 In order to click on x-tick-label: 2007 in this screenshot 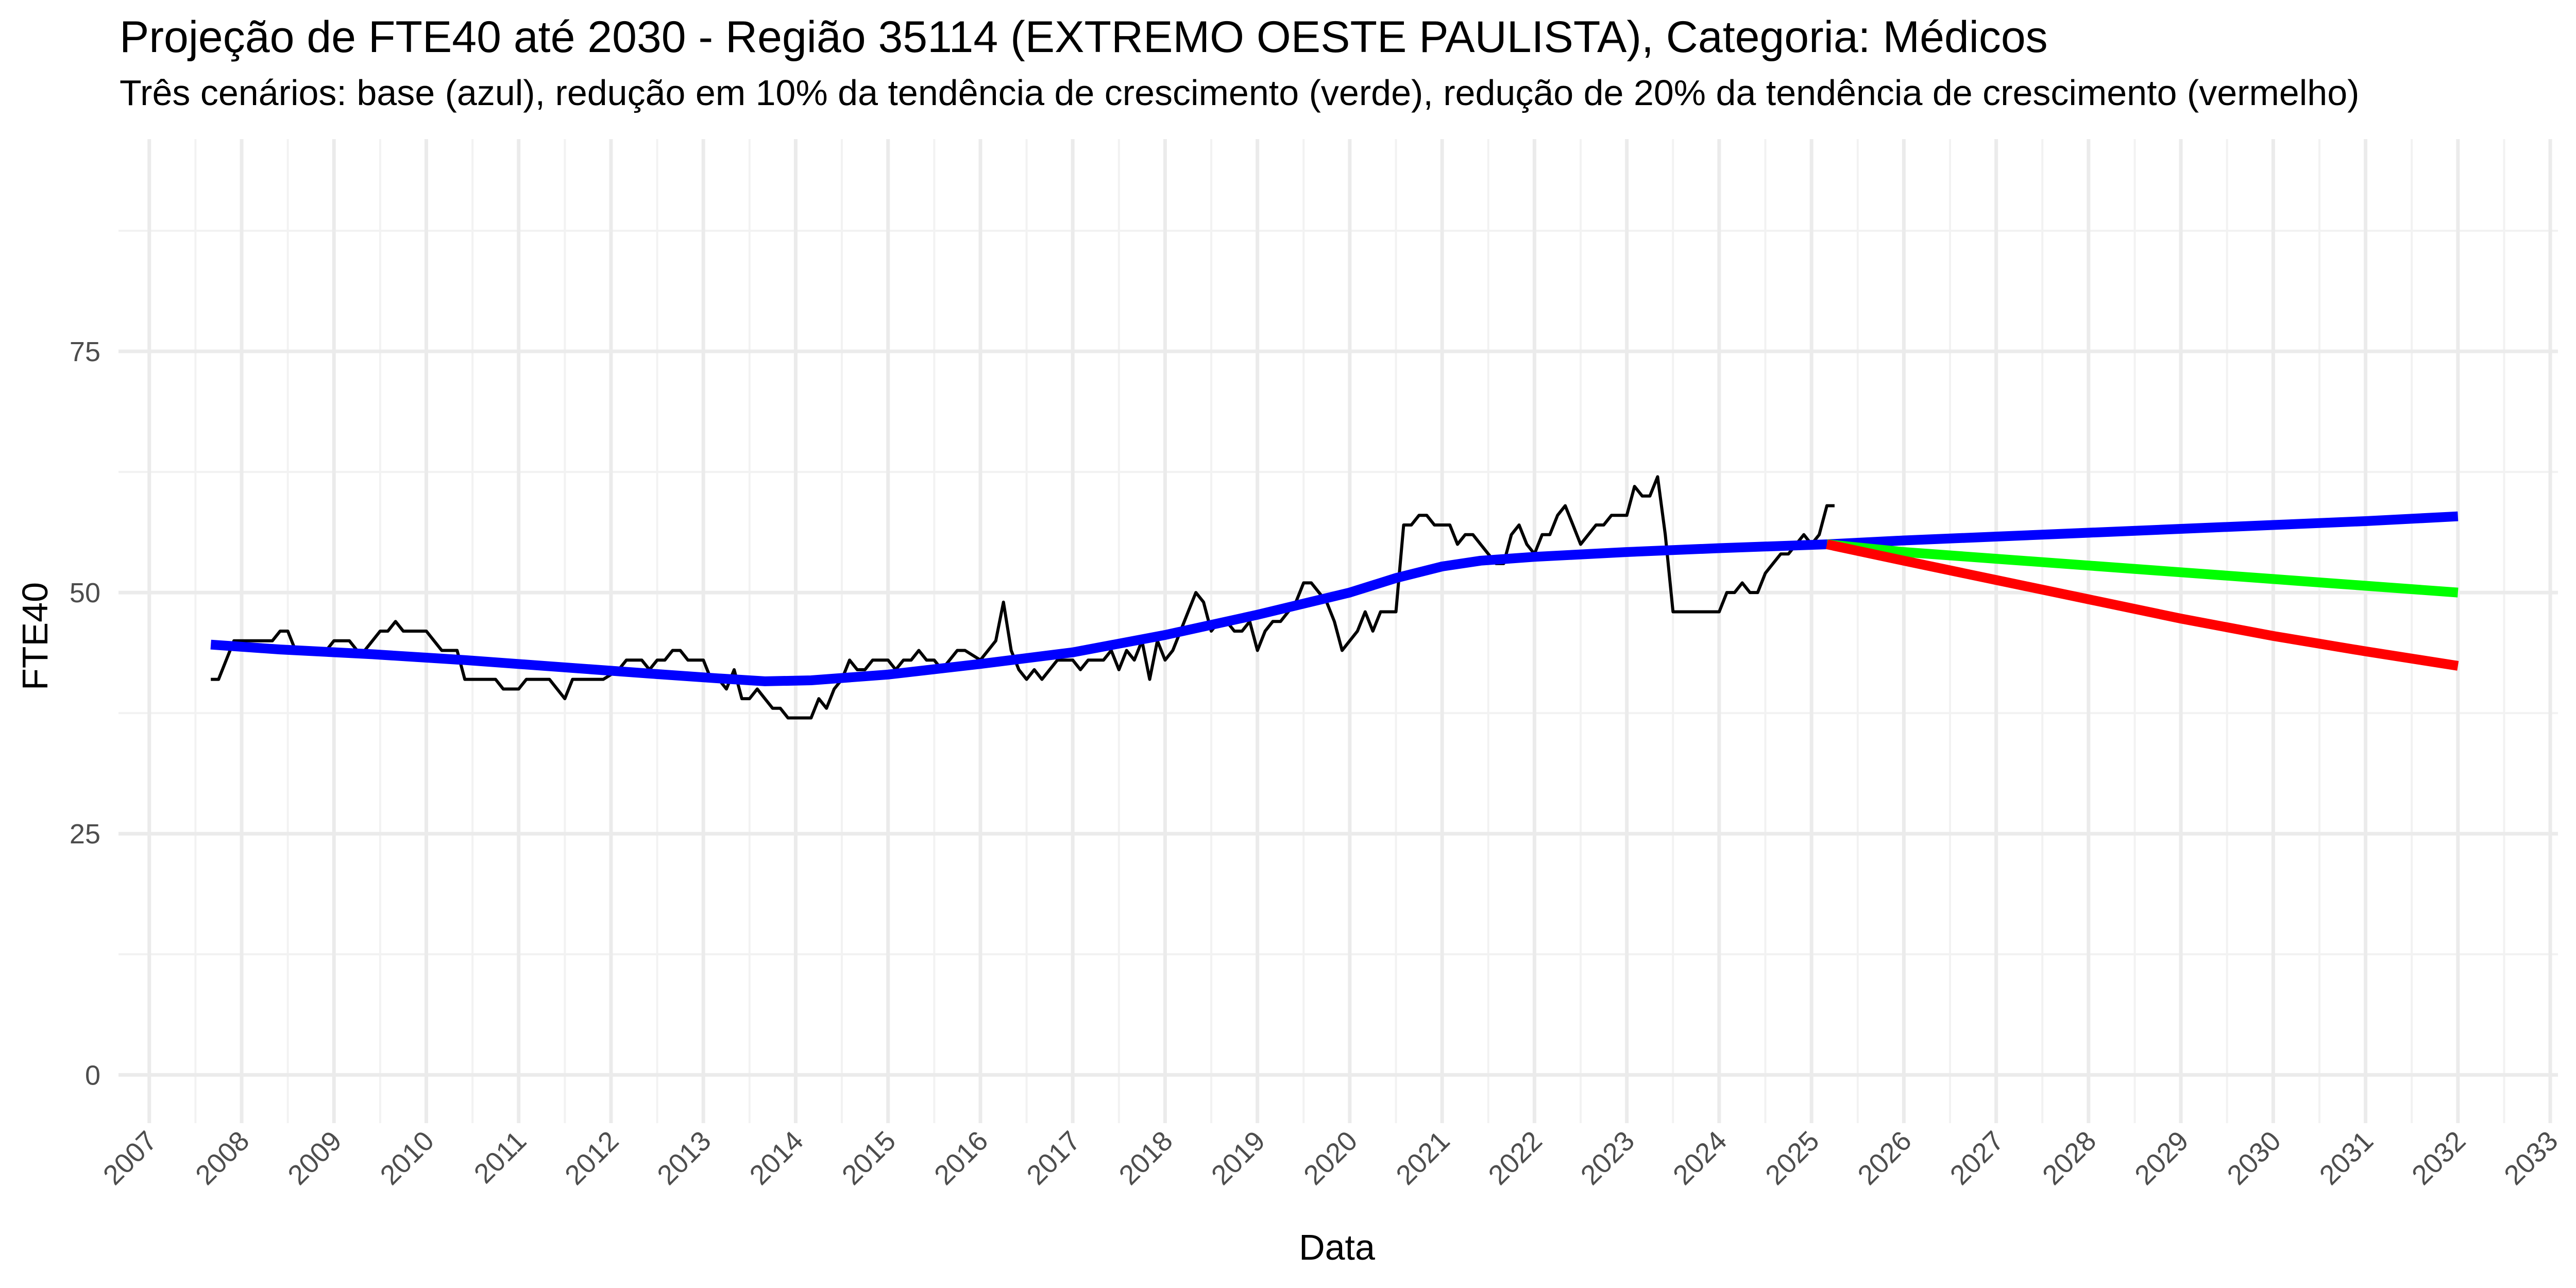, I will do `click(130, 1158)`.